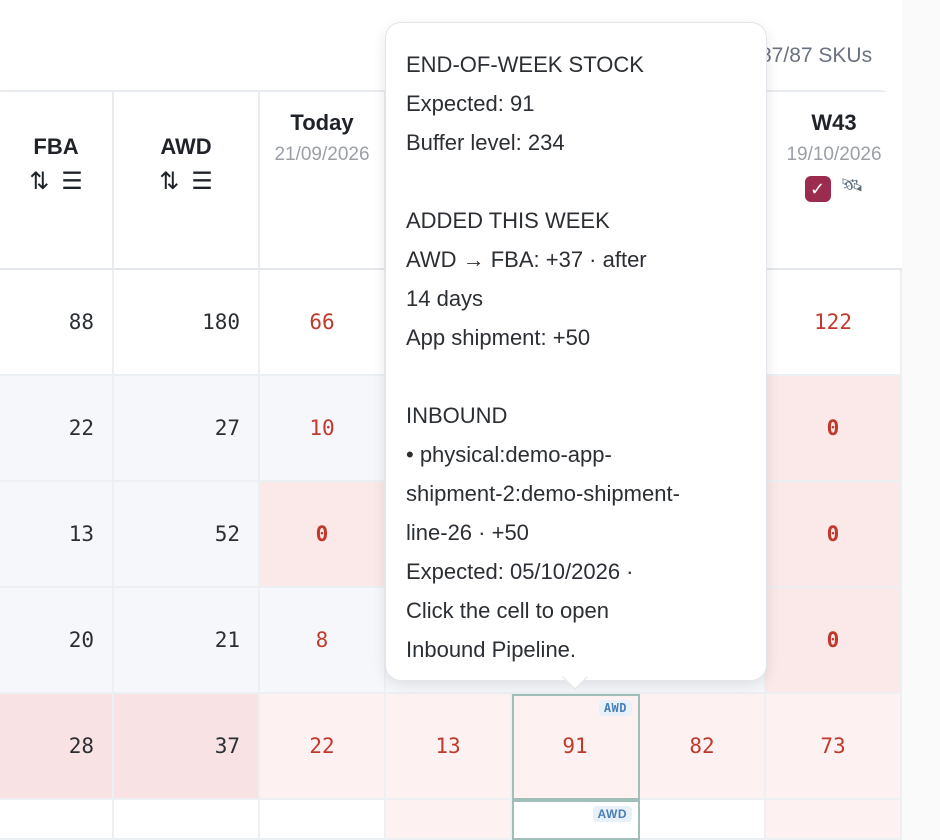 Image resolution: width=940 pixels, height=840 pixels. I want to click on tooltip-heading-added: ADDED THIS WEEK, so click(508, 220).